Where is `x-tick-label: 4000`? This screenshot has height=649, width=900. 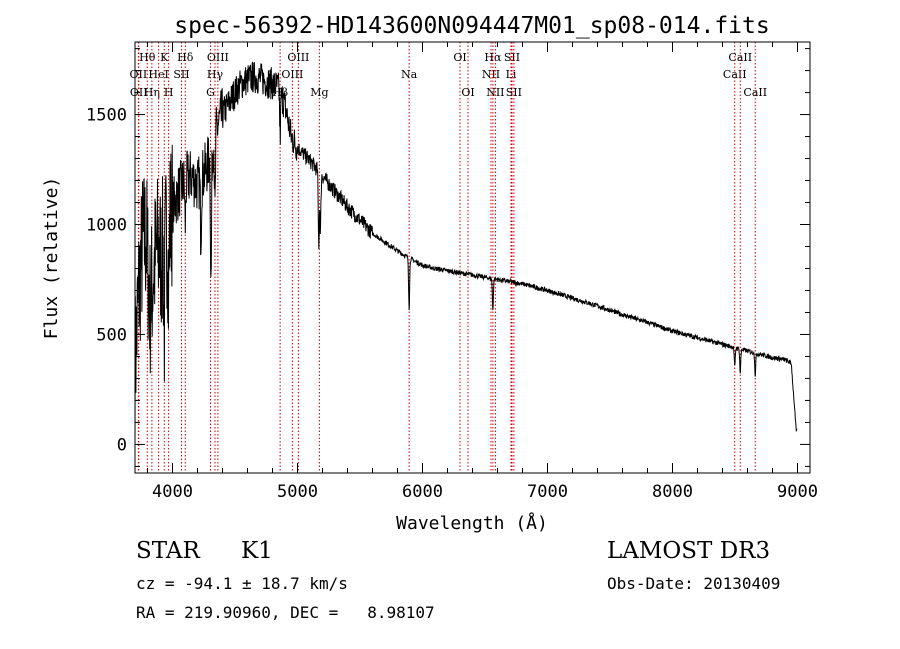
x-tick-label: 4000 is located at coordinates (172, 492).